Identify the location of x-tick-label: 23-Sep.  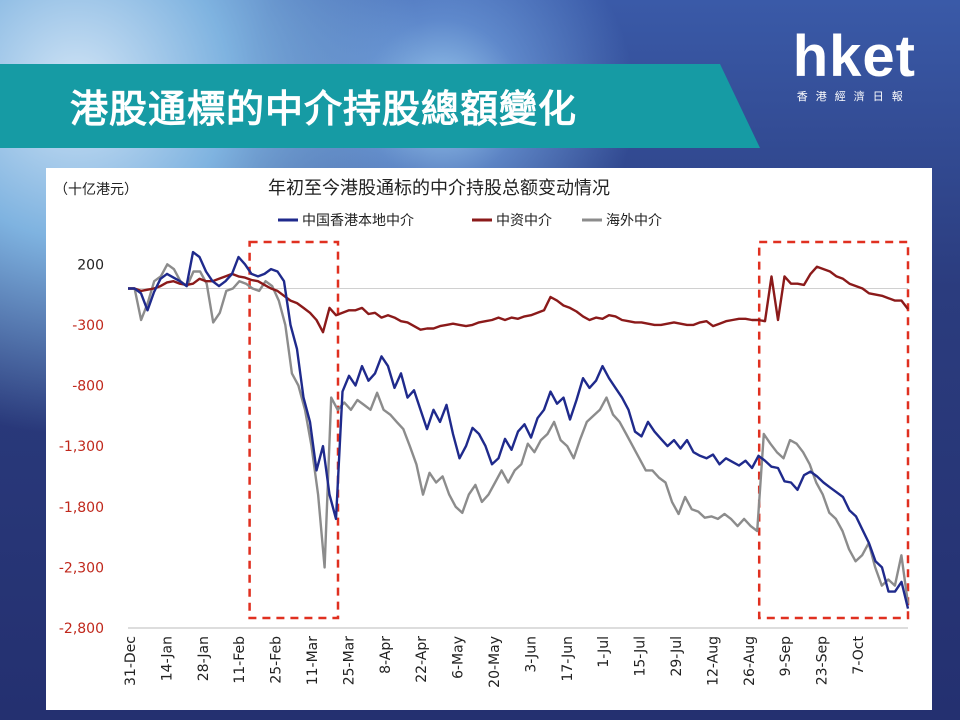
(823, 660).